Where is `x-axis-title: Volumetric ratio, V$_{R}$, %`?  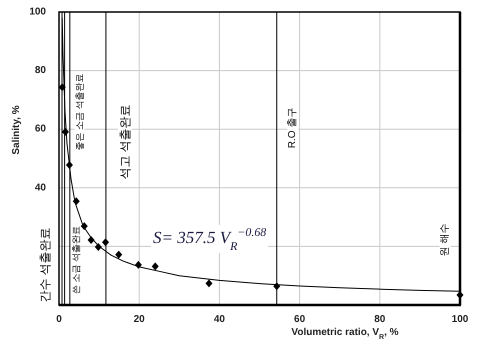
x-axis-title: Volumetric ratio, V$_{R}$, % is located at coordinates (345, 333).